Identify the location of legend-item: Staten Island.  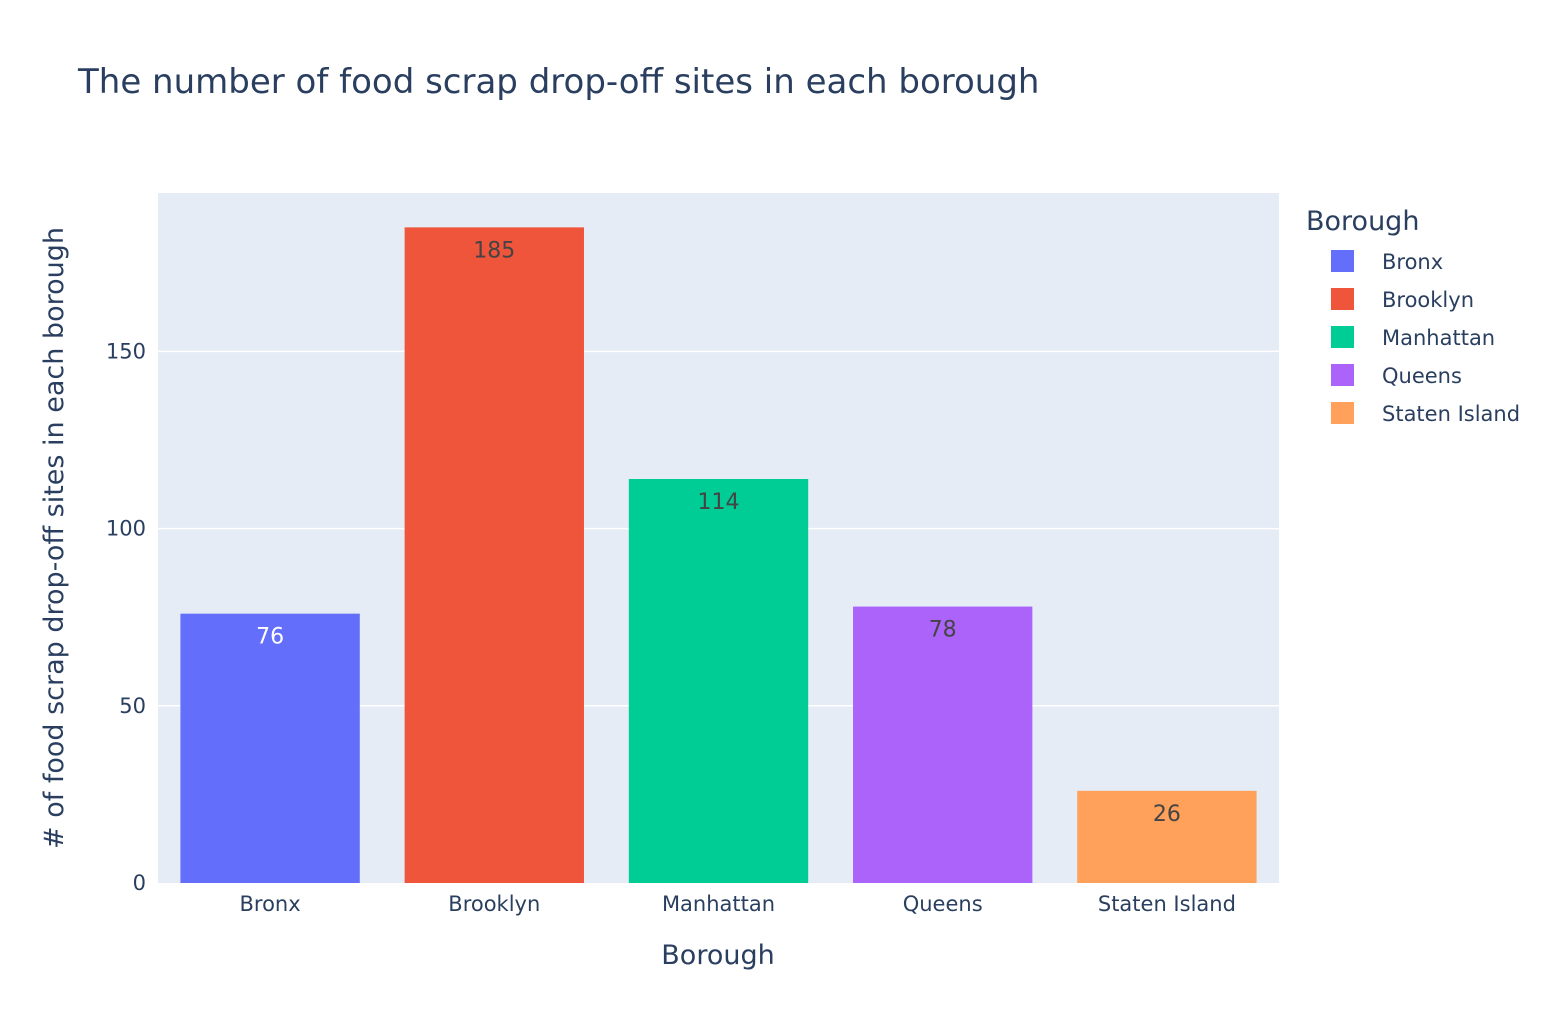
(1425, 414).